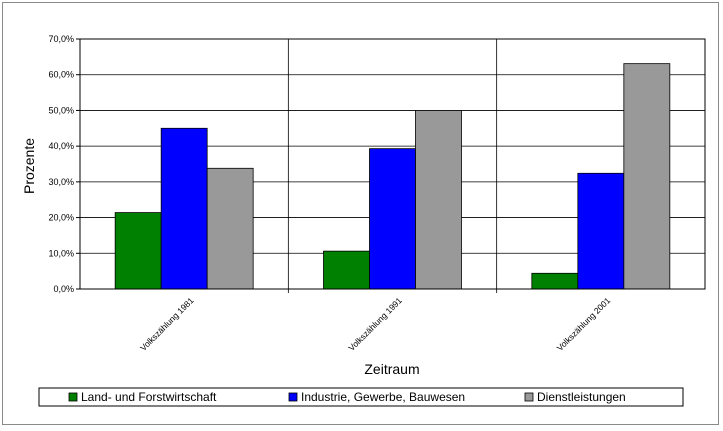 The image size is (723, 431). I want to click on y-tick-label: 60,0%, so click(61, 75).